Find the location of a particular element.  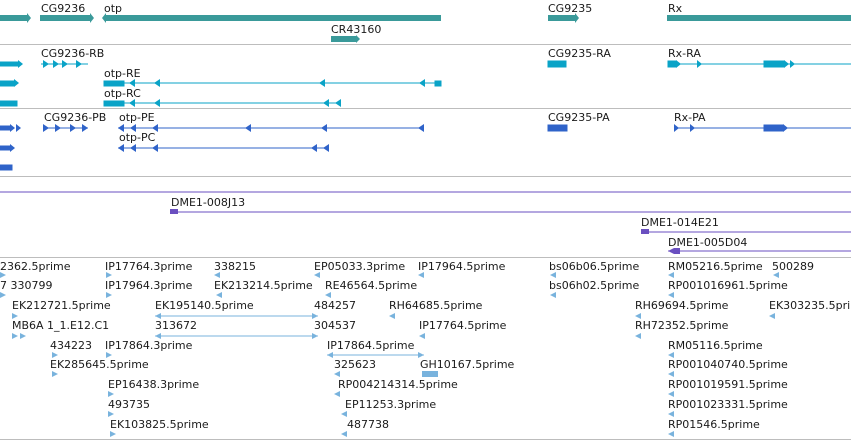

clone-label-dme1-005d04: DME1-005D04 is located at coordinates (708, 242).